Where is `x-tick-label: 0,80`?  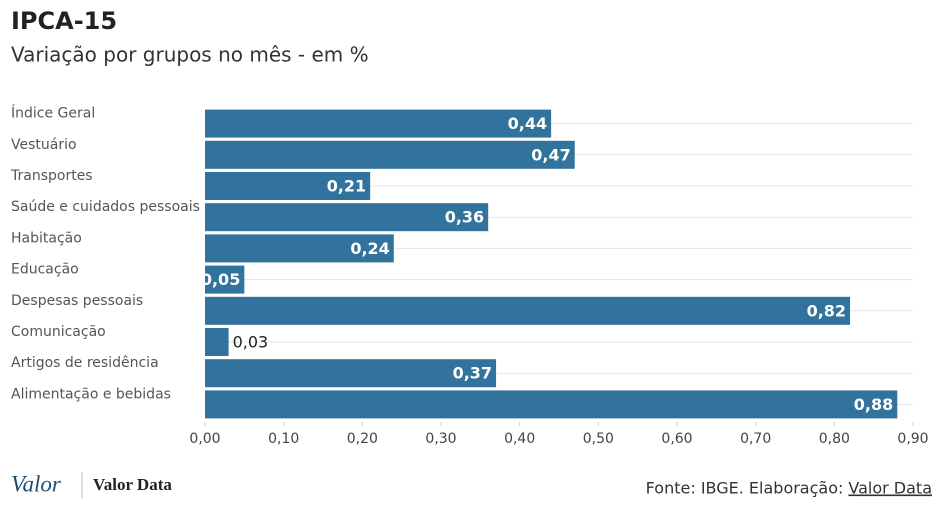
x-tick-label: 0,80 is located at coordinates (834, 439).